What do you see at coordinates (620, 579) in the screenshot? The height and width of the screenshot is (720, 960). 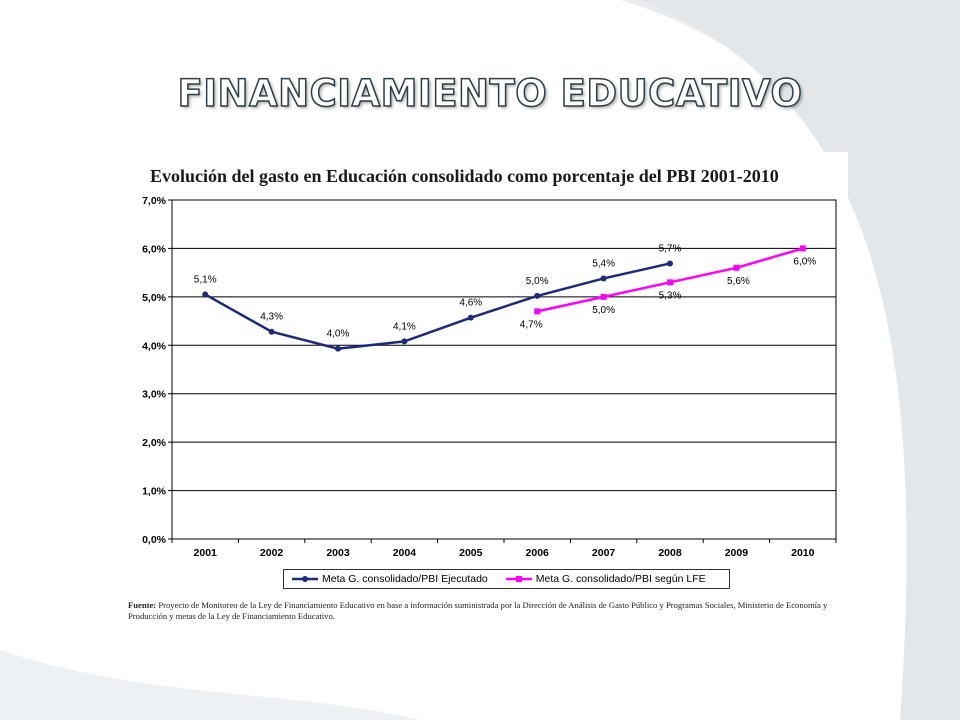 I see `legend-label-lfe: Meta G. consolidado/PBI según LFE` at bounding box center [620, 579].